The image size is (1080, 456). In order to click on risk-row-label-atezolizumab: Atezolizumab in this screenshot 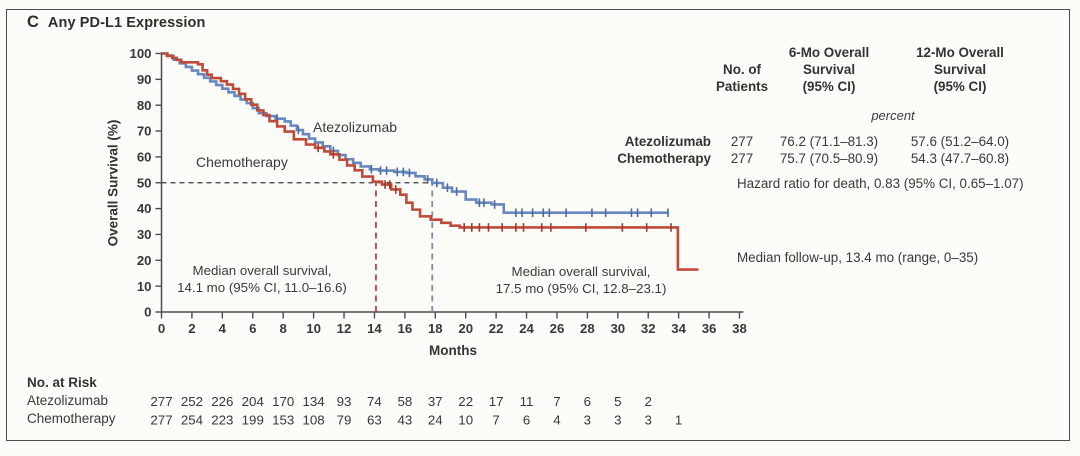, I will do `click(68, 400)`.